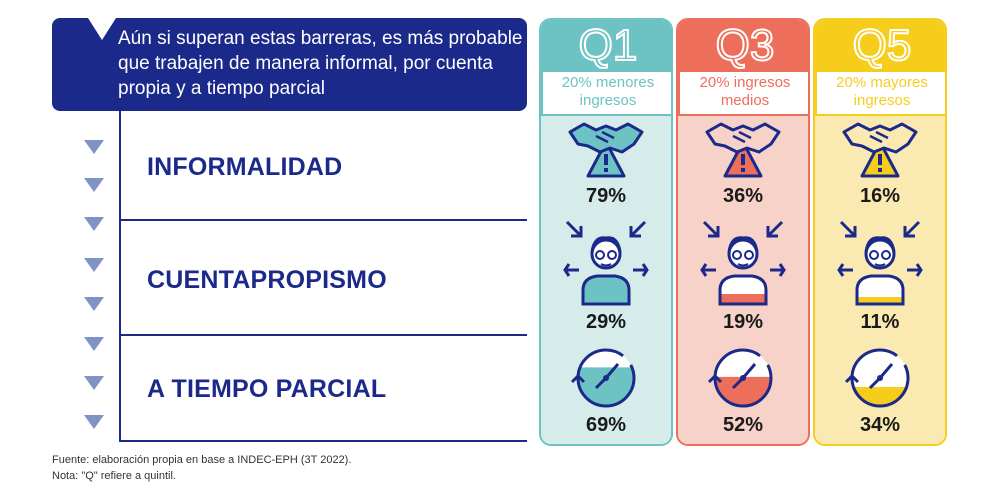  What do you see at coordinates (743, 425) in the screenshot?
I see `value-q3-tiempo-parcial: 52%` at bounding box center [743, 425].